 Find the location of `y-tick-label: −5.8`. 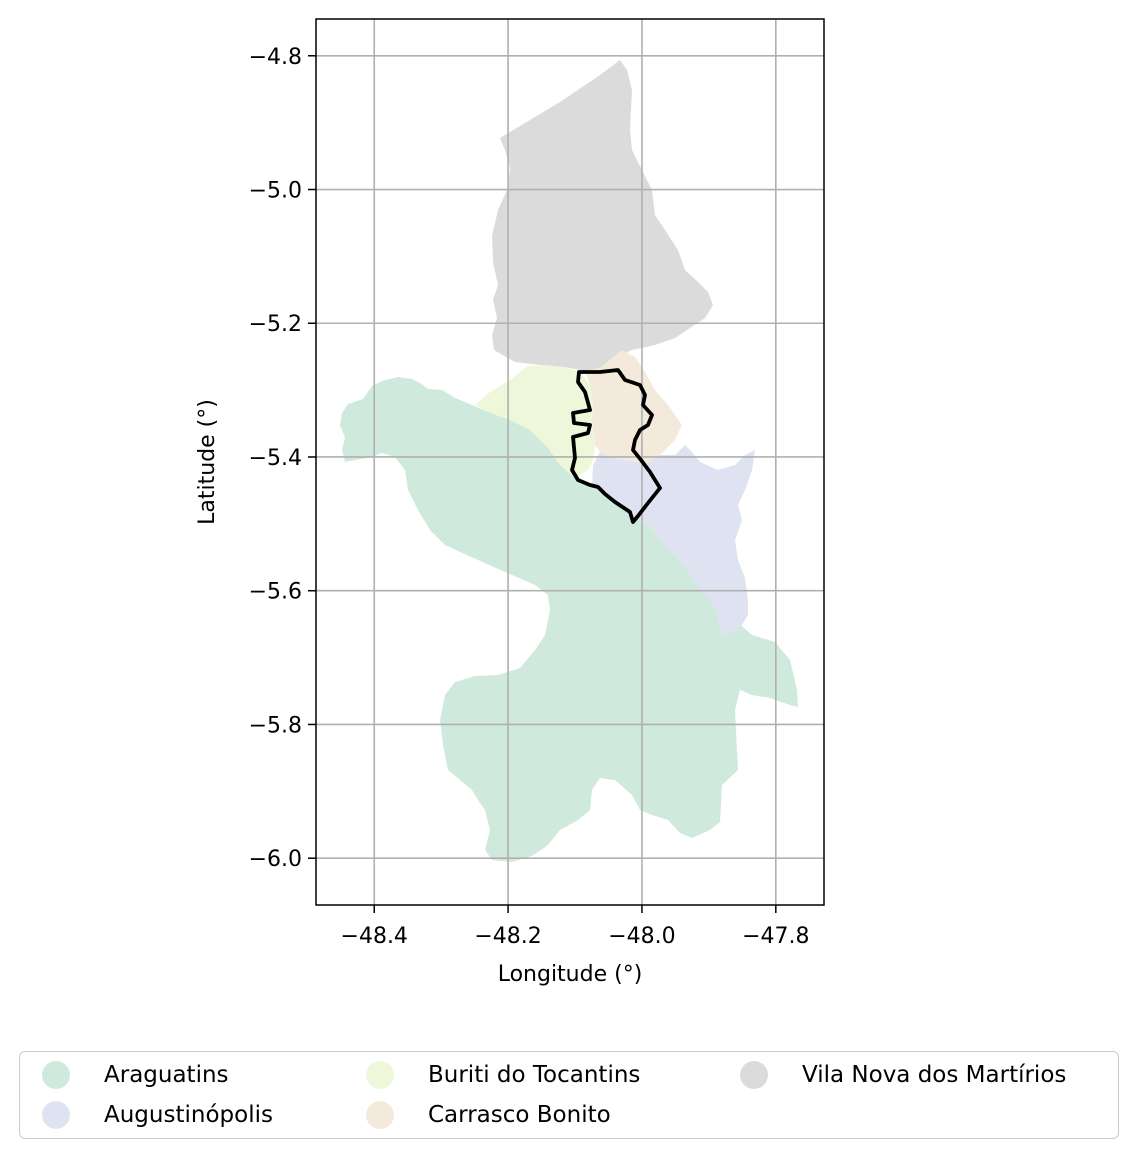

y-tick-label: −5.8 is located at coordinates (275, 725).